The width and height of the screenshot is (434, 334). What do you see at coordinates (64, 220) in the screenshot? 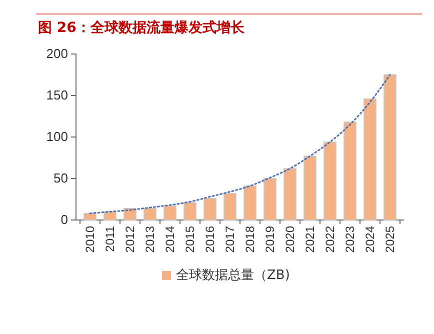
I see `y-tick-label: 0` at bounding box center [64, 220].